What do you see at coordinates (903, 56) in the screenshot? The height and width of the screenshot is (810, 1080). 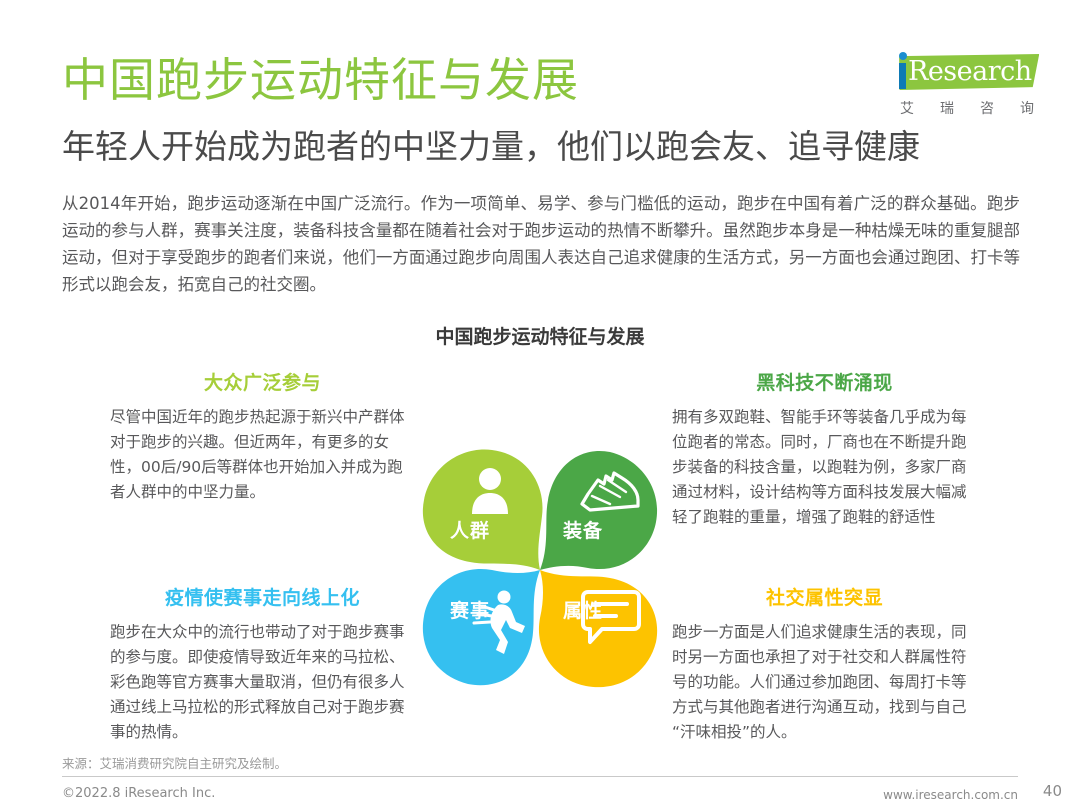 I see `logo-i-dot-icon` at bounding box center [903, 56].